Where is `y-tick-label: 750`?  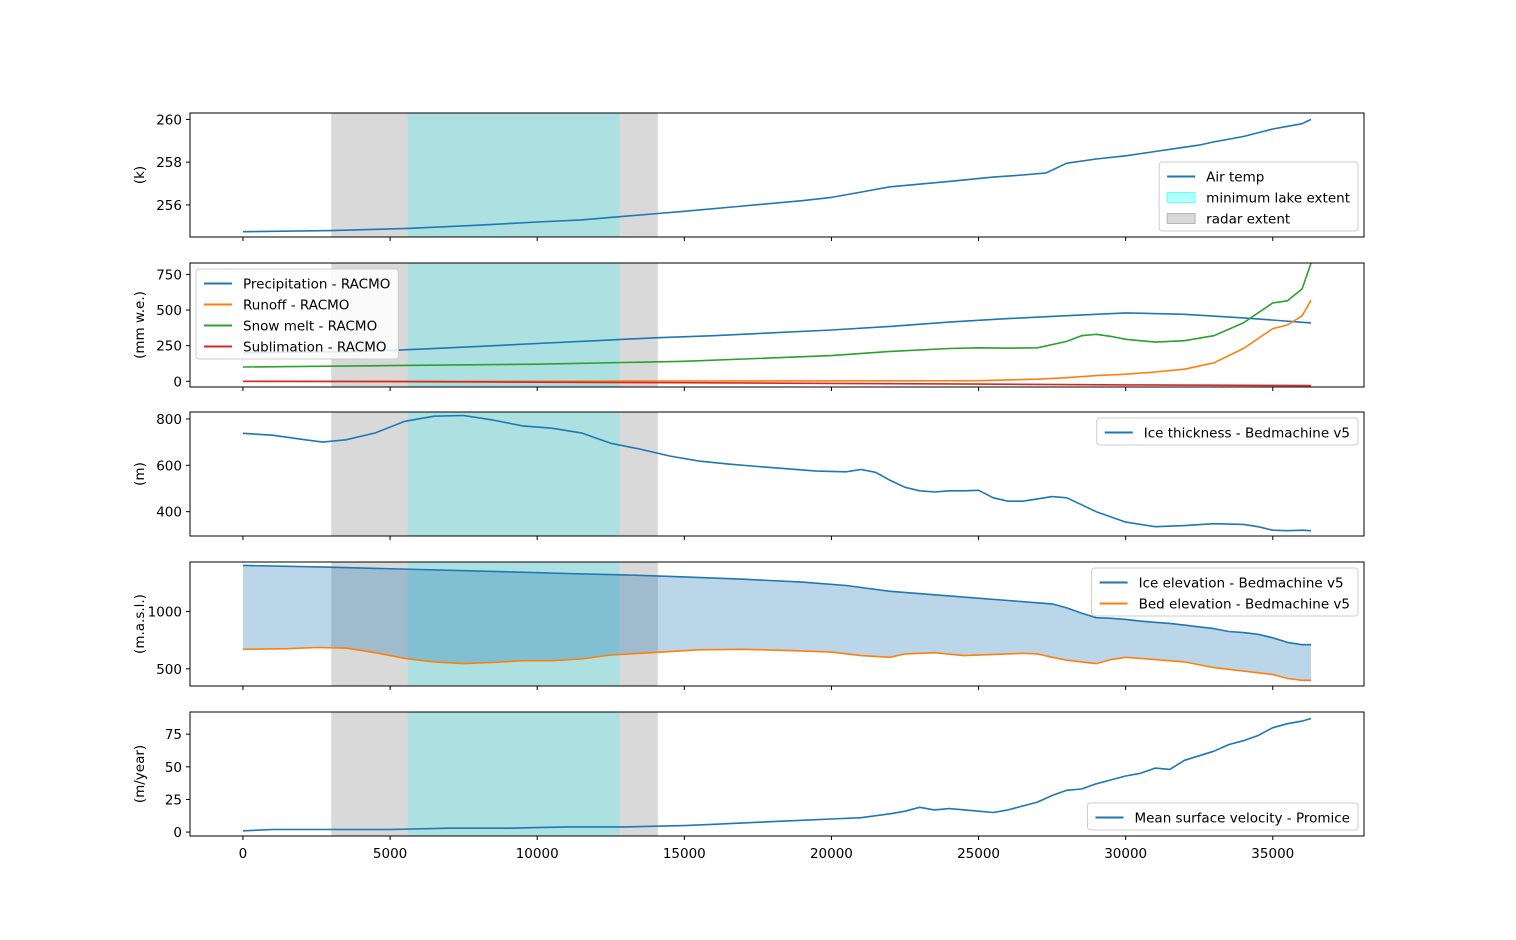 y-tick-label: 750 is located at coordinates (169, 275).